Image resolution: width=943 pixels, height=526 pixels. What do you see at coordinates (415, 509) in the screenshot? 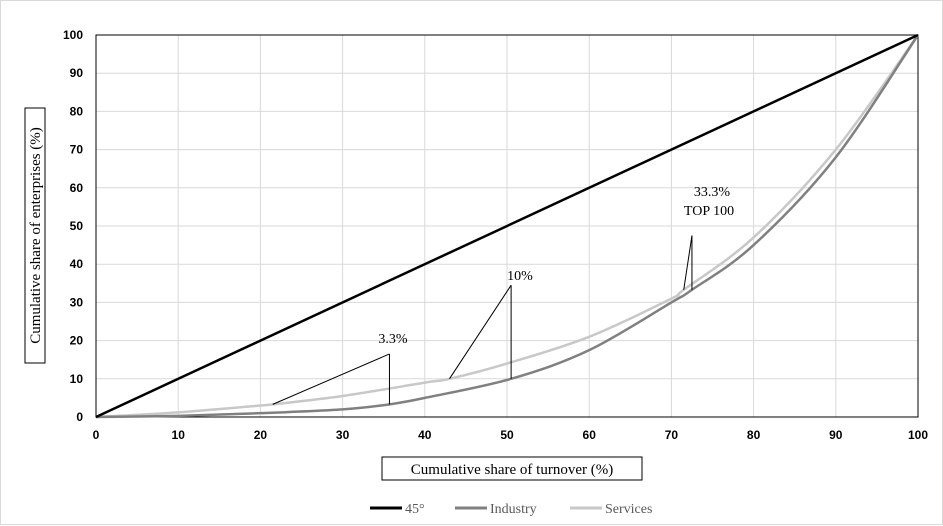
I see `legend-label-45: 45°` at bounding box center [415, 509].